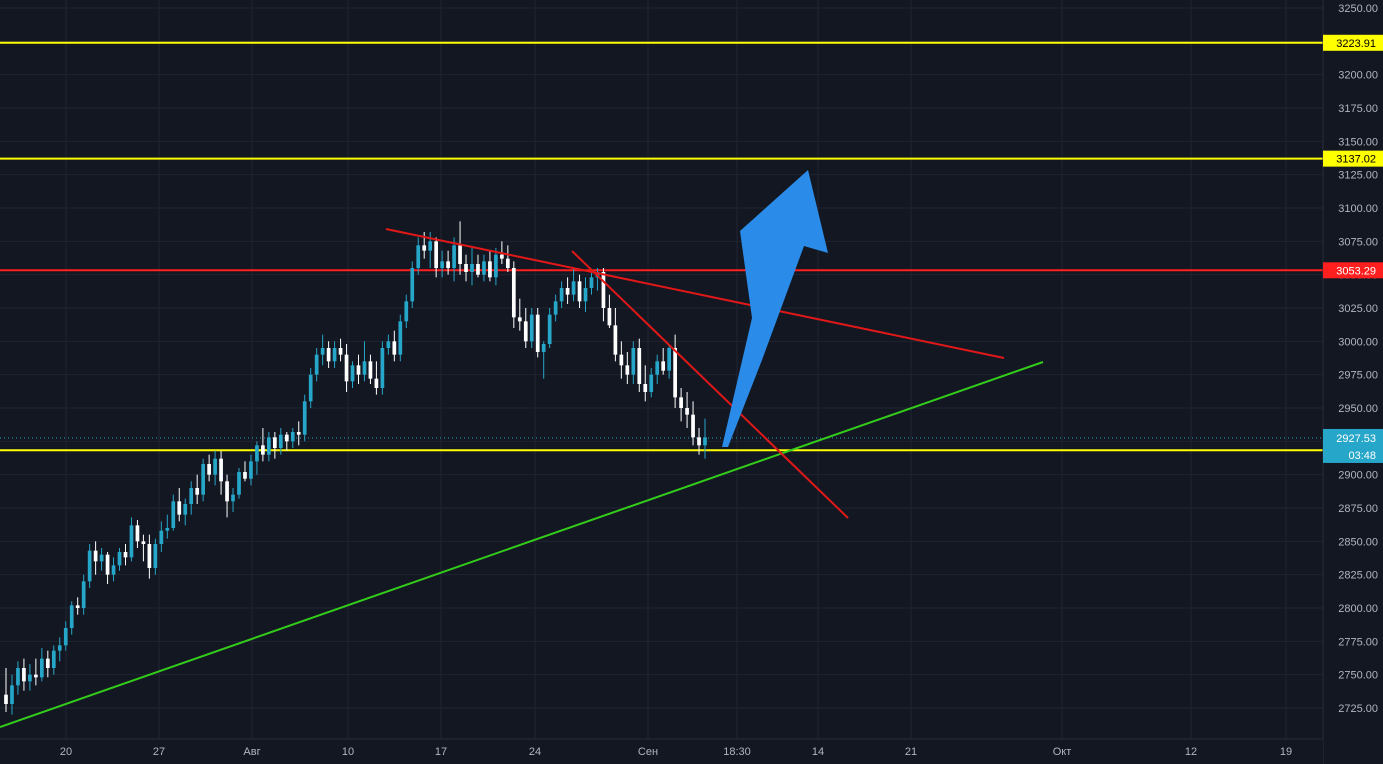 The height and width of the screenshot is (764, 1383). I want to click on time-tick-label: 12, so click(1191, 752).